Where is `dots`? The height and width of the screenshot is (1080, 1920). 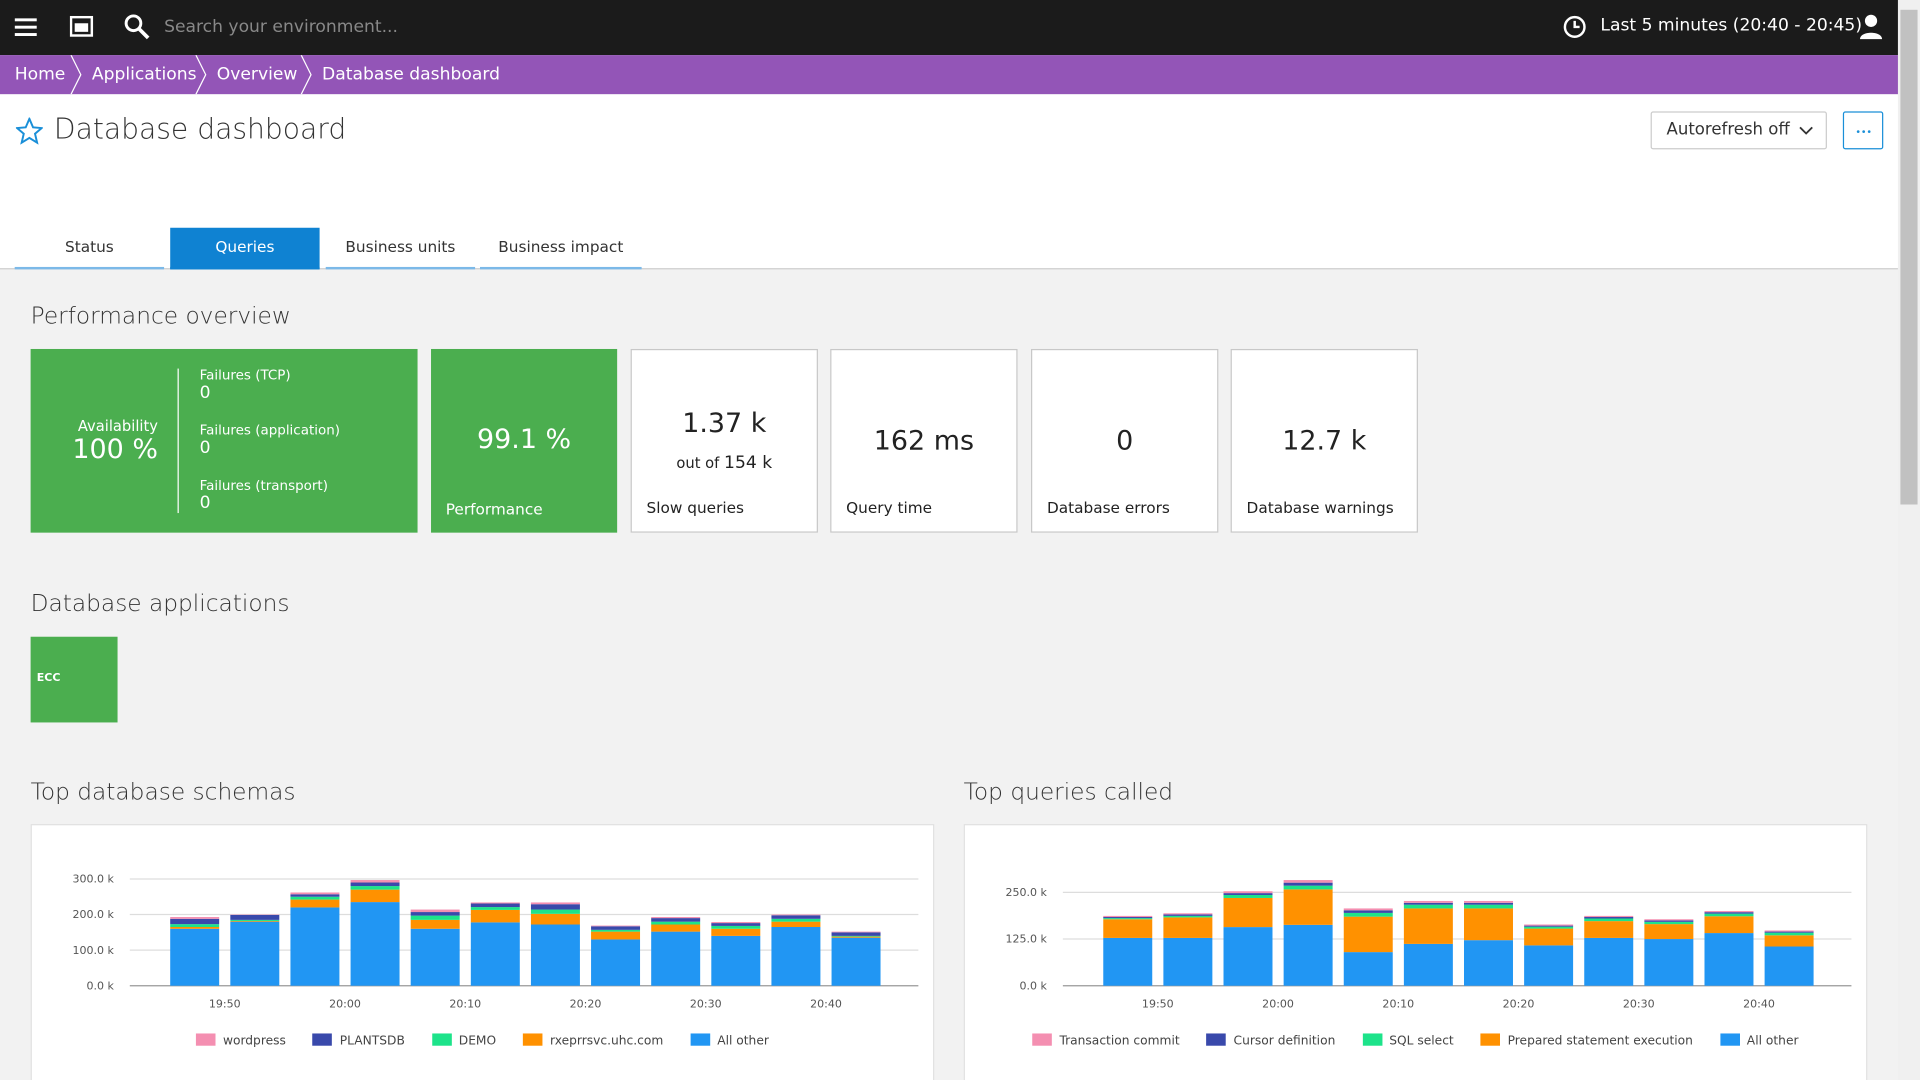 dots is located at coordinates (1863, 131).